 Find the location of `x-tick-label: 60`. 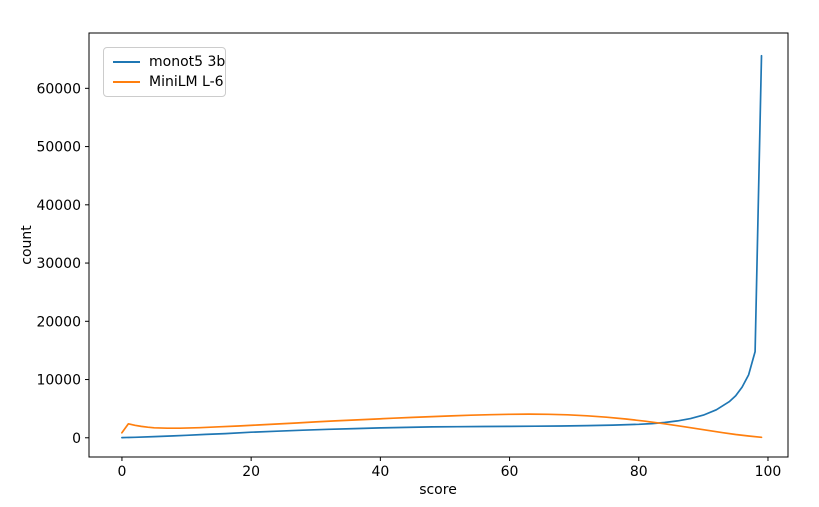

x-tick-label: 60 is located at coordinates (510, 472).